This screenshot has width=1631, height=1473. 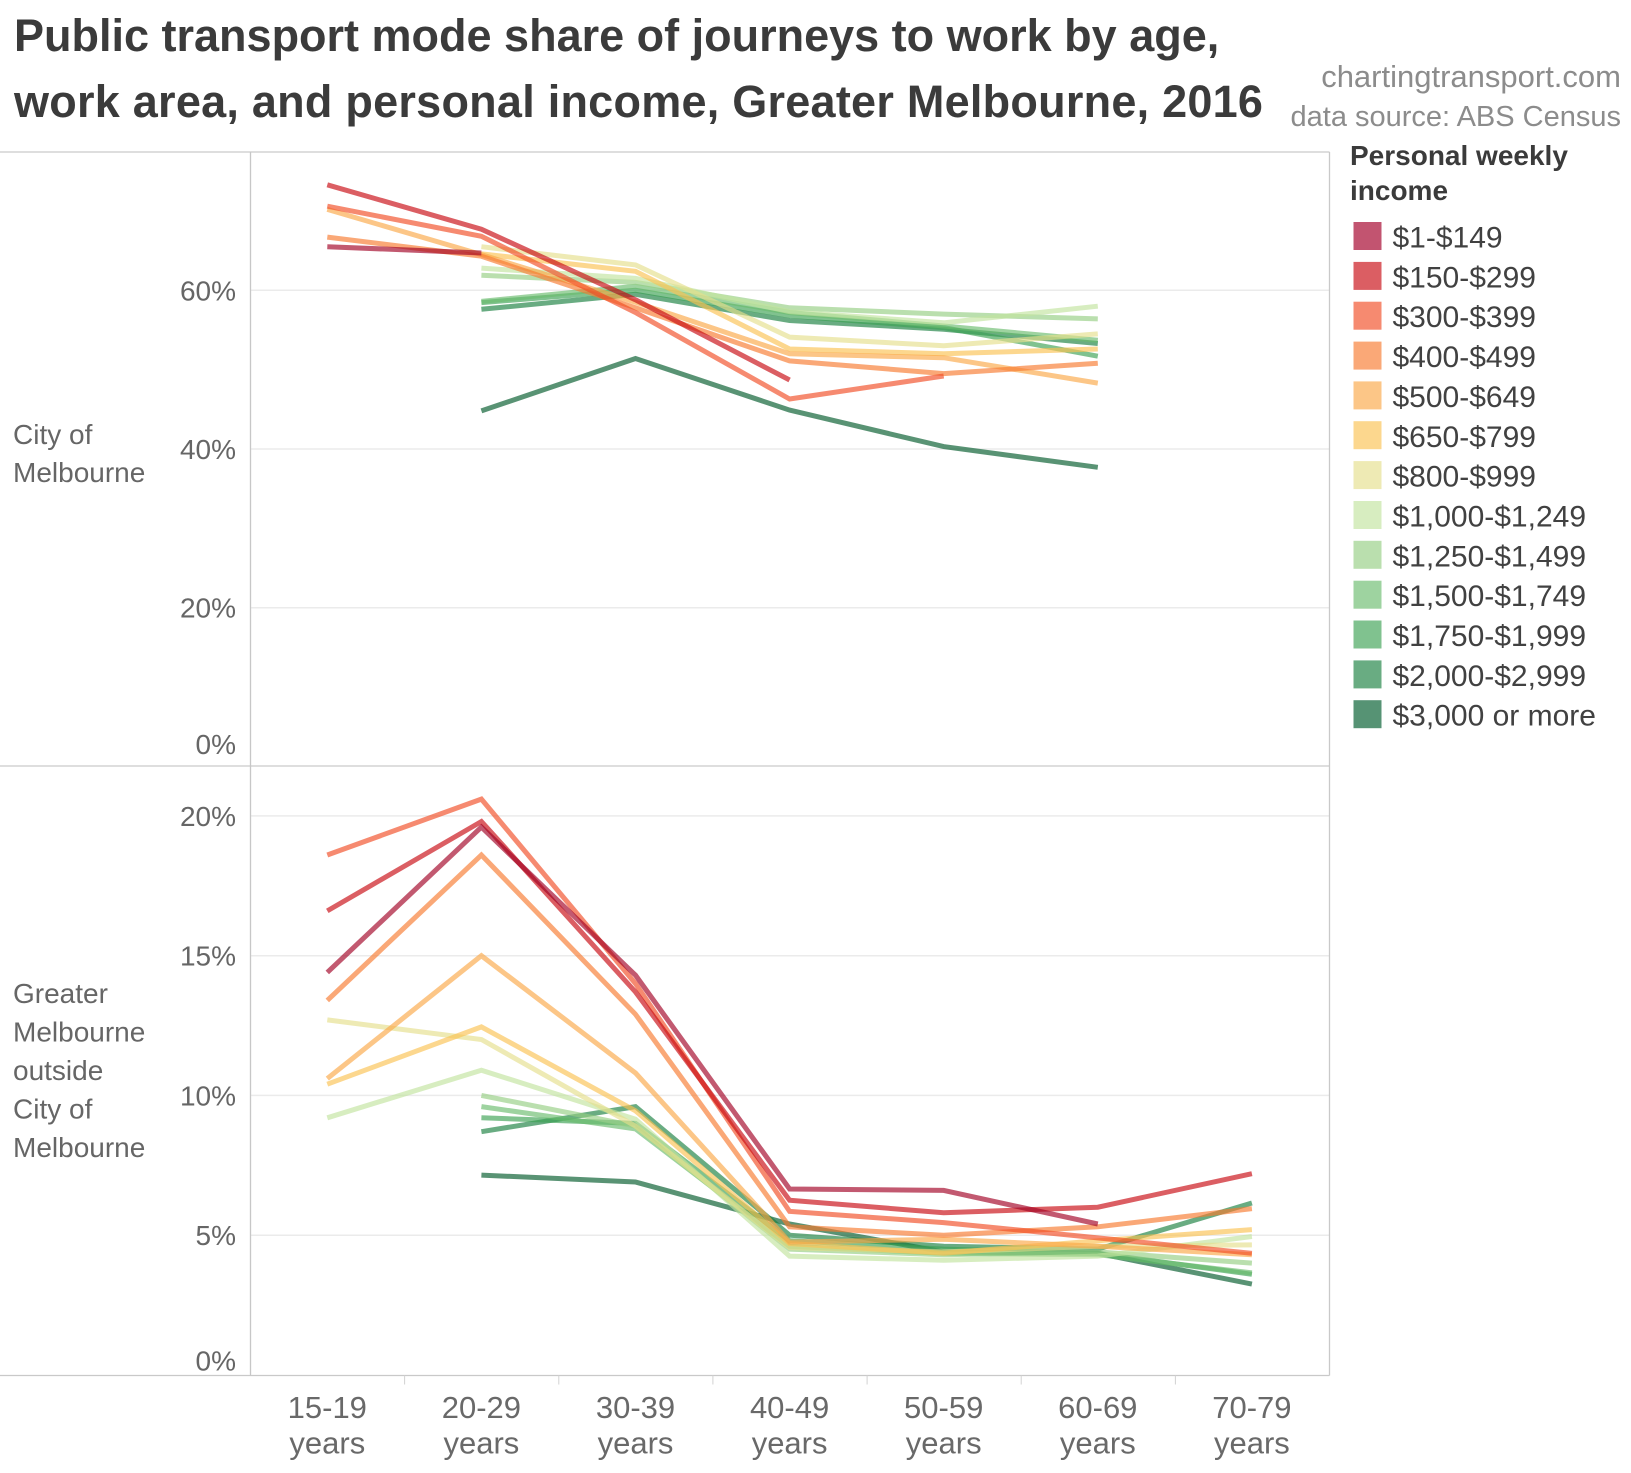 What do you see at coordinates (58, 1070) in the screenshot?
I see `svg-text: outside` at bounding box center [58, 1070].